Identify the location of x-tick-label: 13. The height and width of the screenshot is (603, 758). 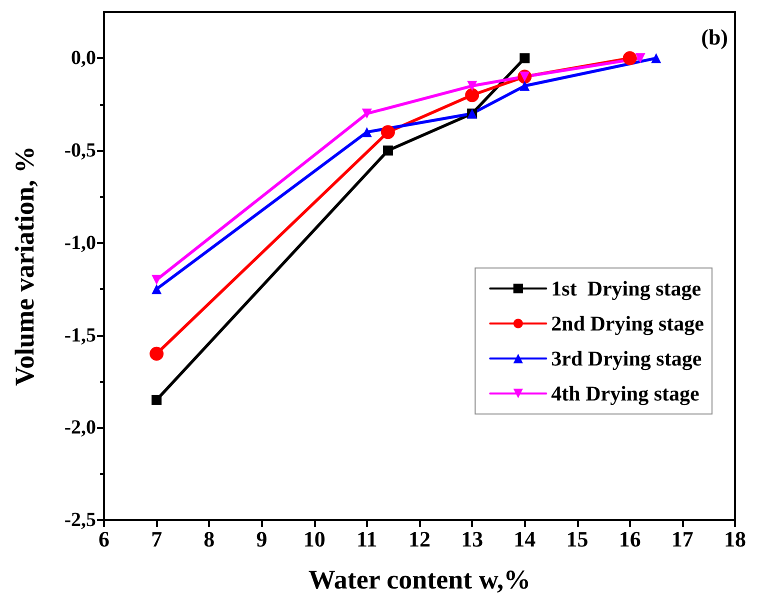
(472, 539).